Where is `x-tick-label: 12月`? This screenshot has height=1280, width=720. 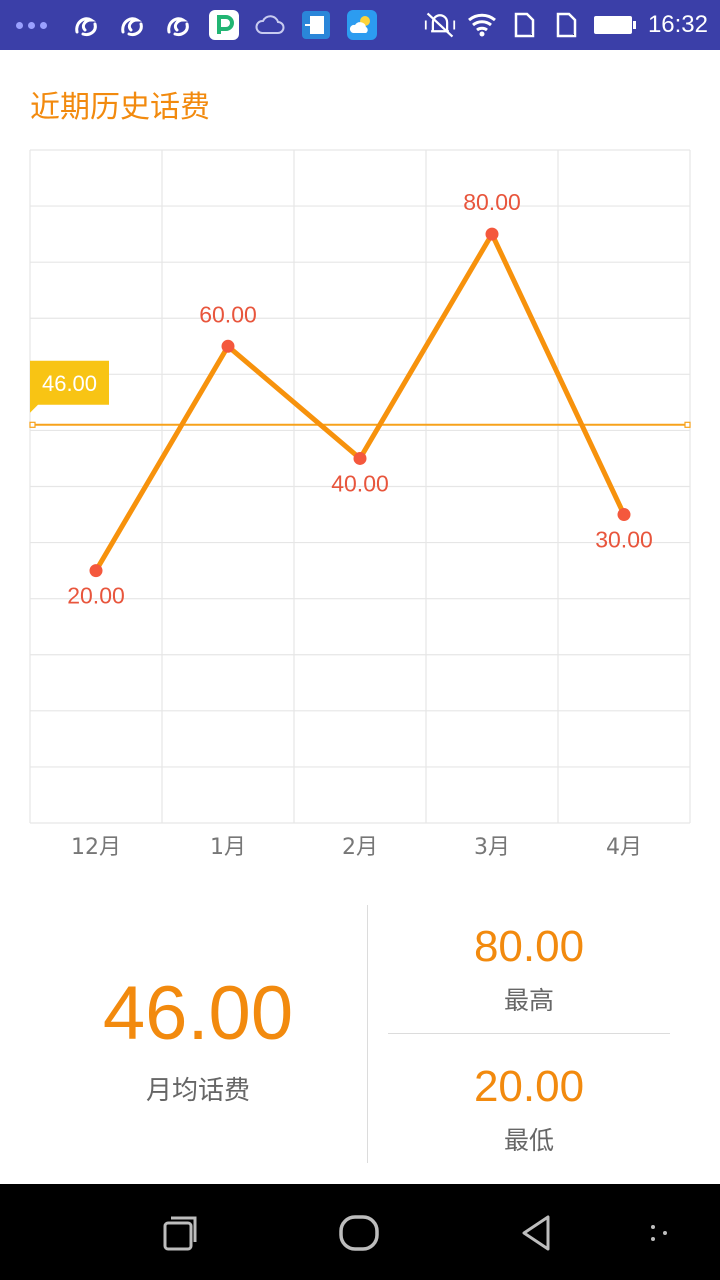
x-tick-label: 12月 is located at coordinates (96, 847).